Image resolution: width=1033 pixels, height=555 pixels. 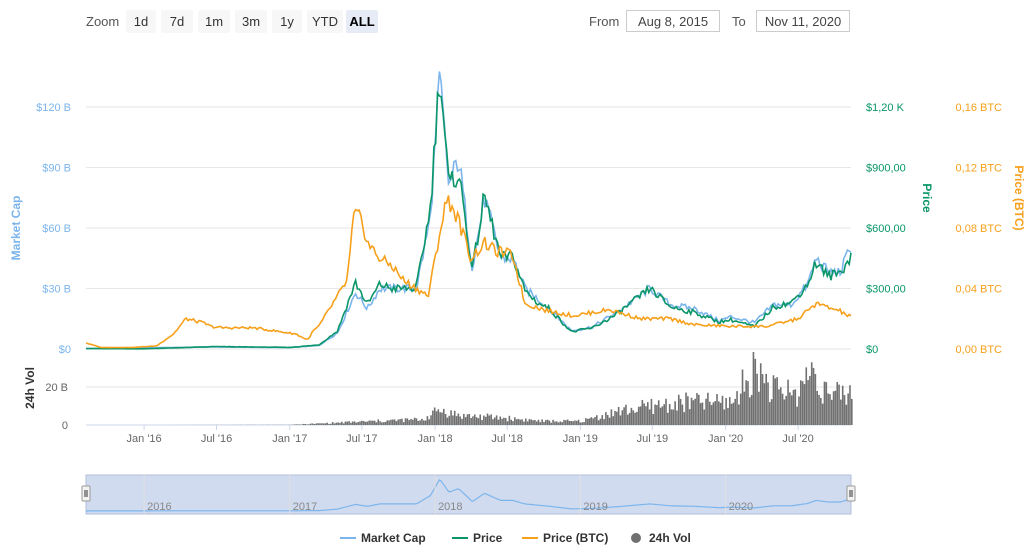 I want to click on y-tick-price: $300,00, so click(x=886, y=290).